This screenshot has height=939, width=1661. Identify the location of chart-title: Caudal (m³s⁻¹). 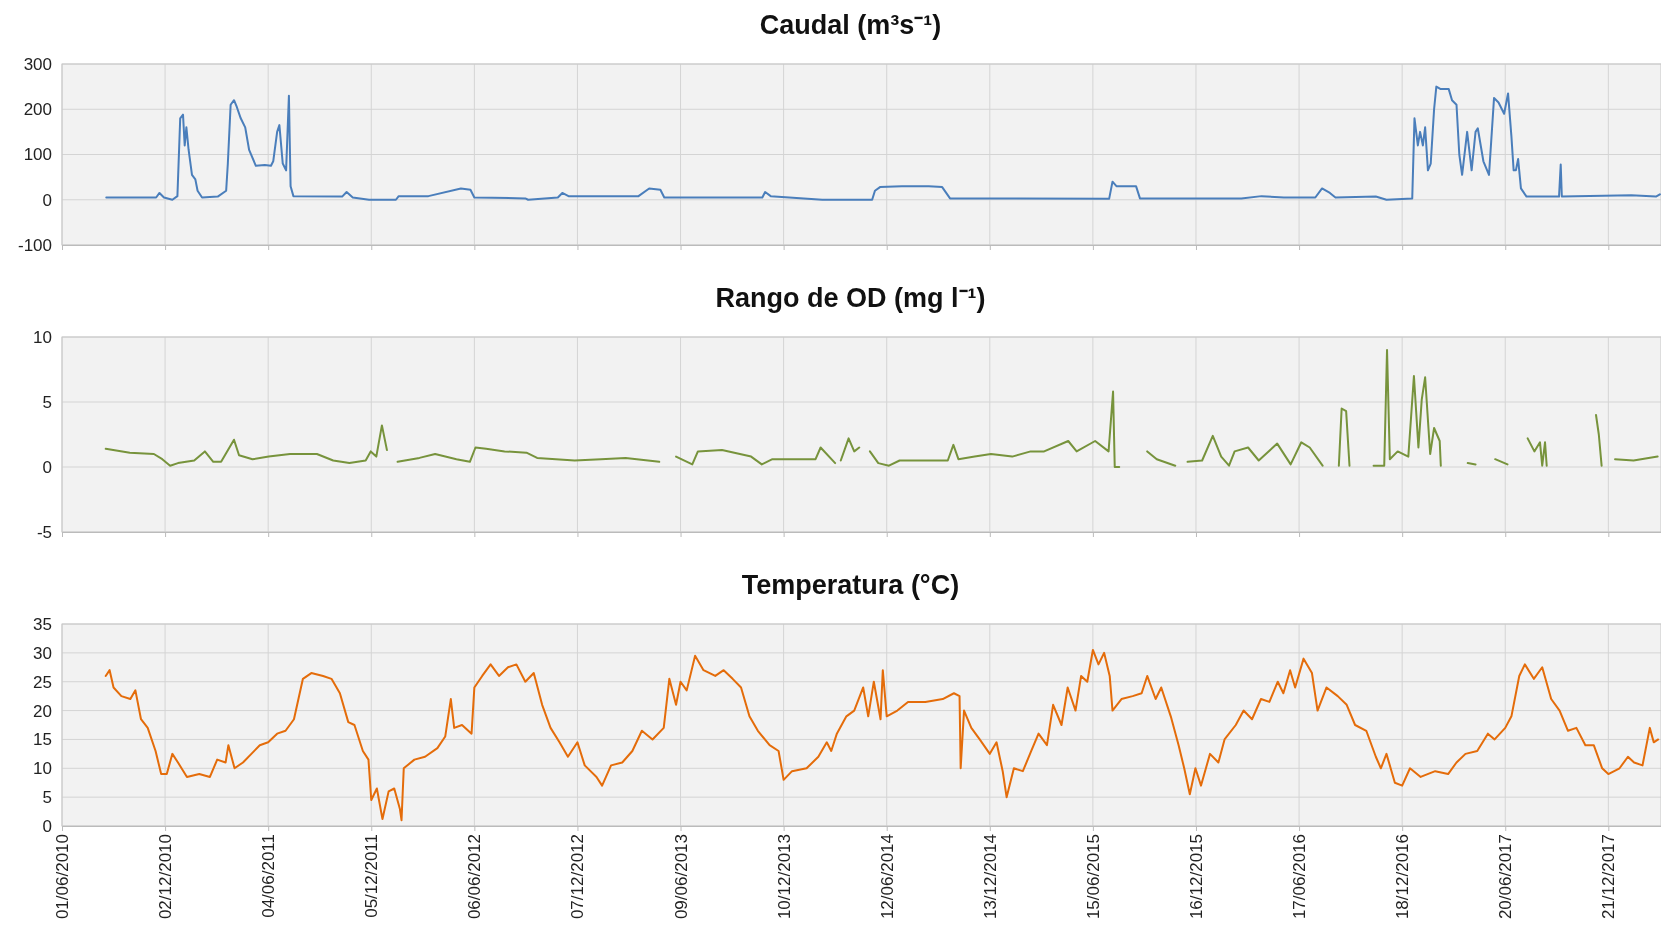
(850, 25).